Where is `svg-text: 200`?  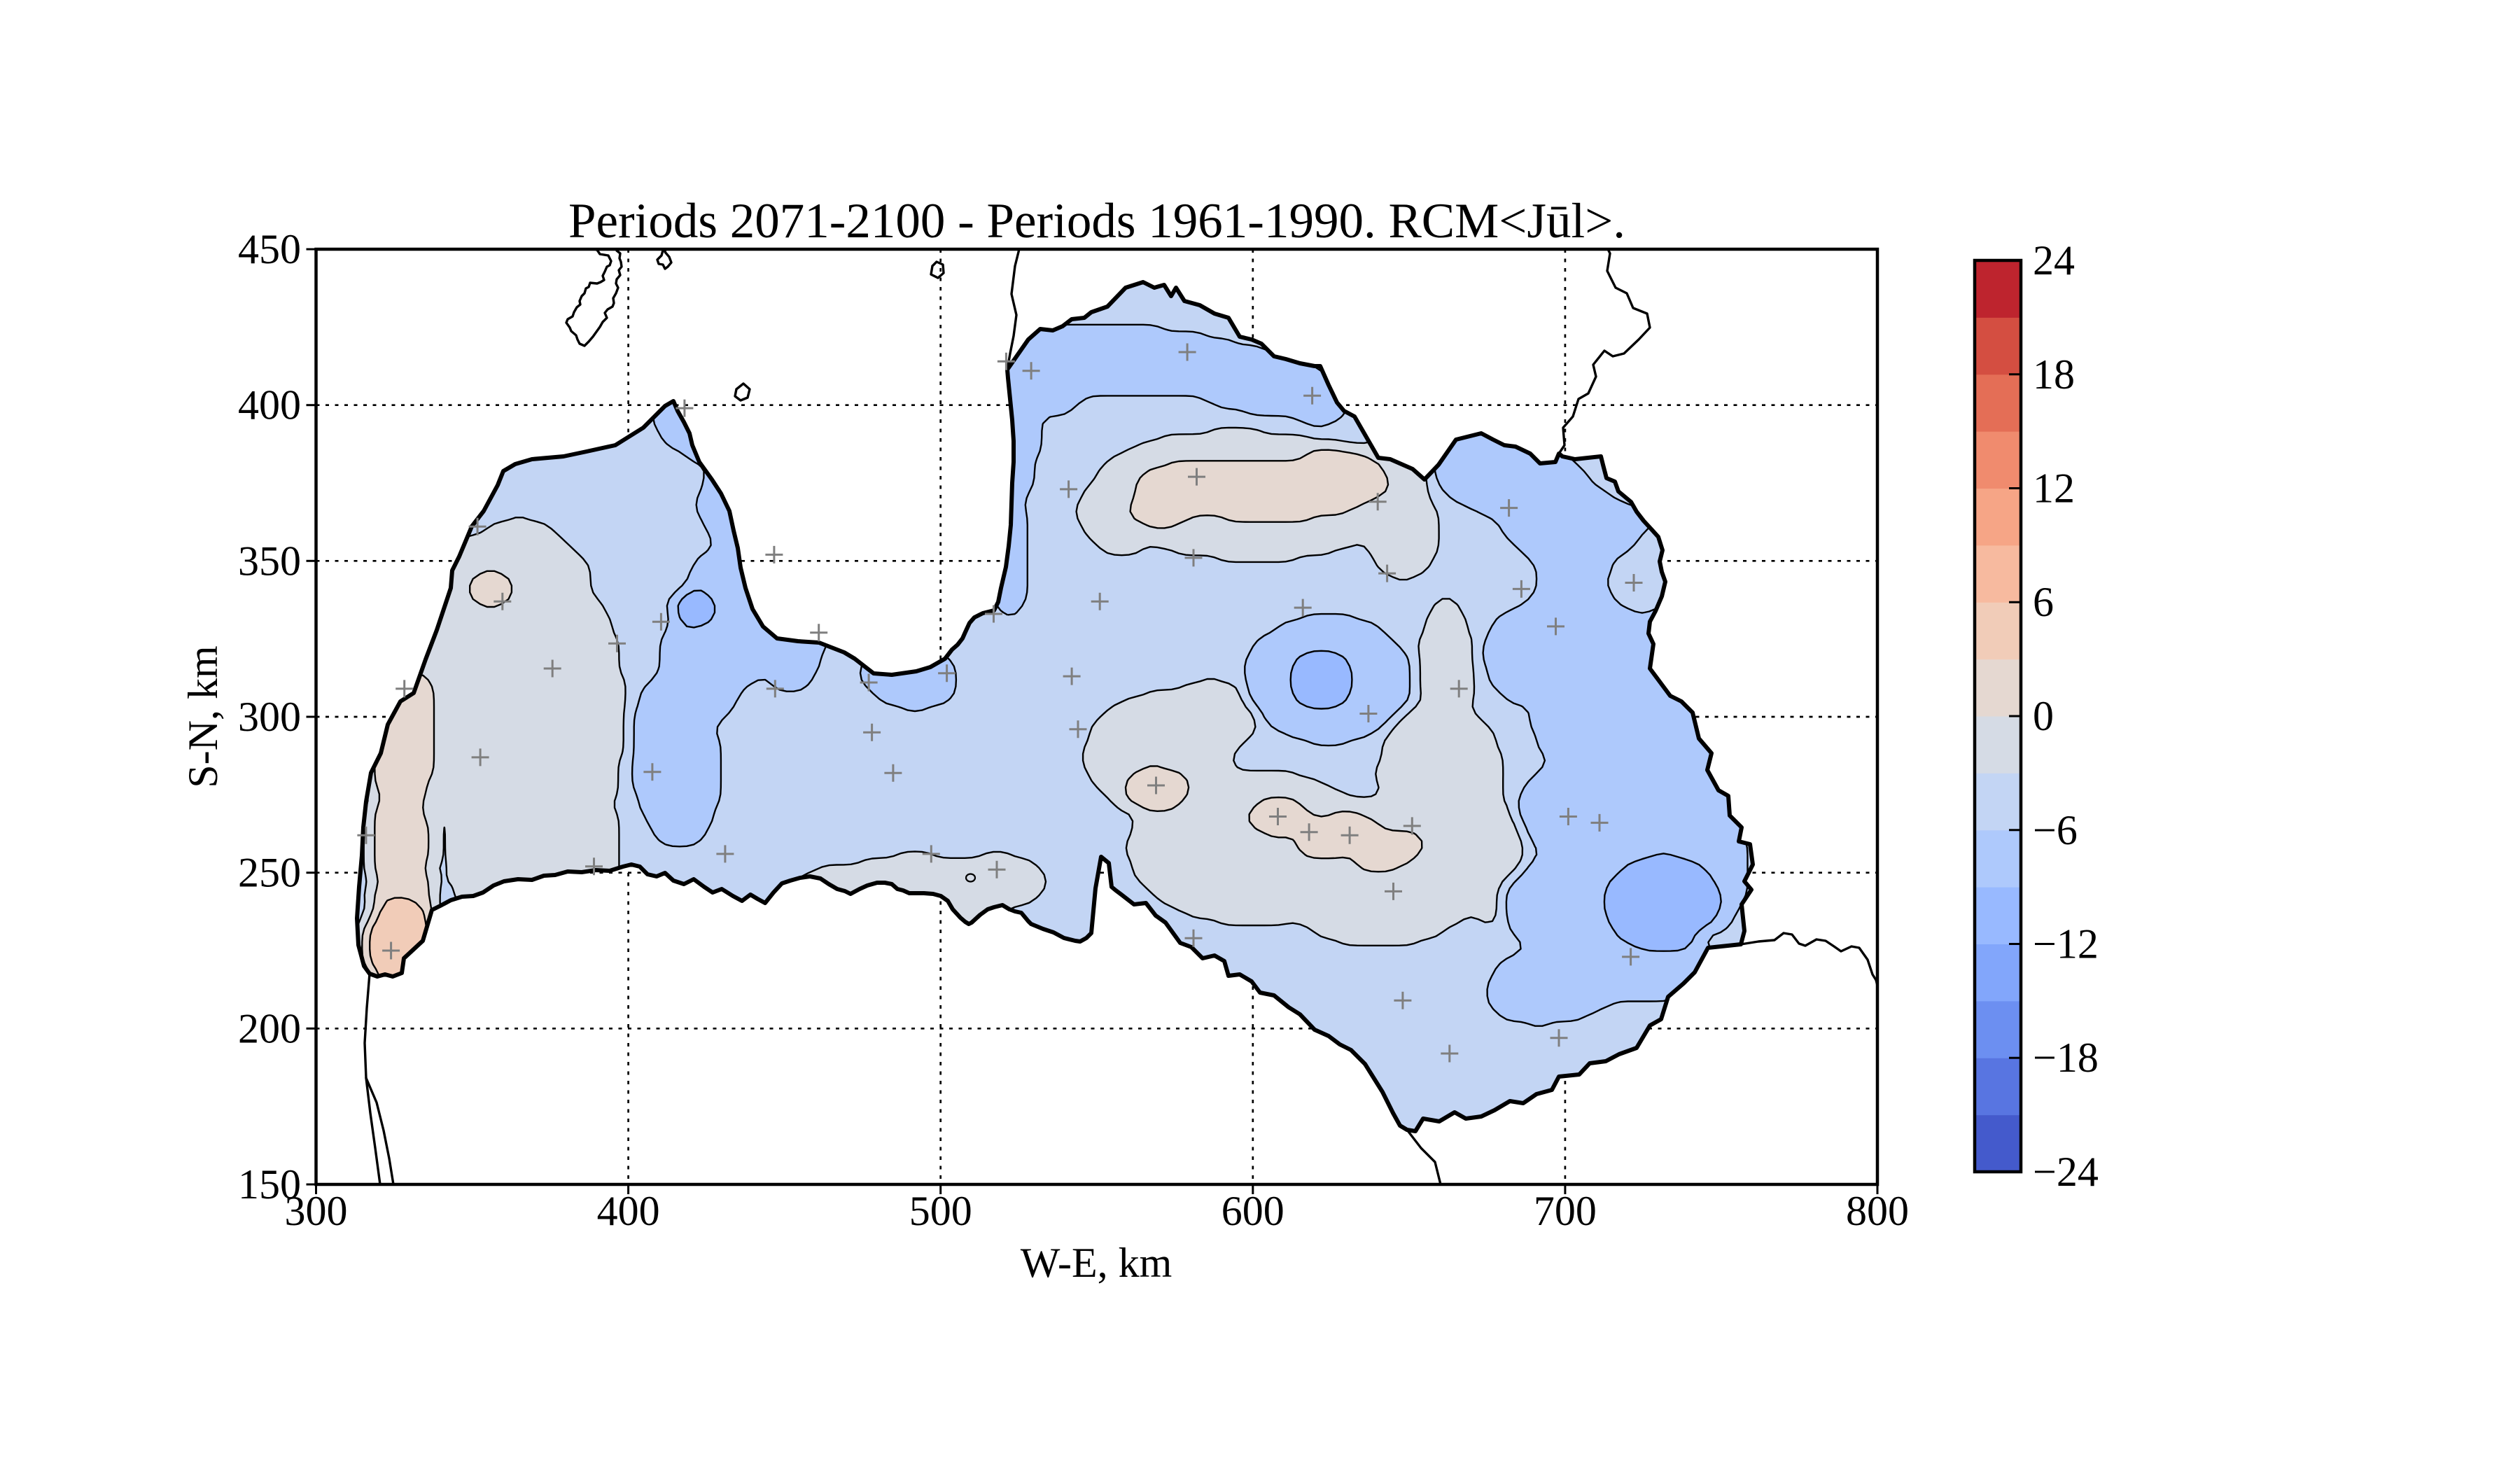
svg-text: 200 is located at coordinates (269, 1028).